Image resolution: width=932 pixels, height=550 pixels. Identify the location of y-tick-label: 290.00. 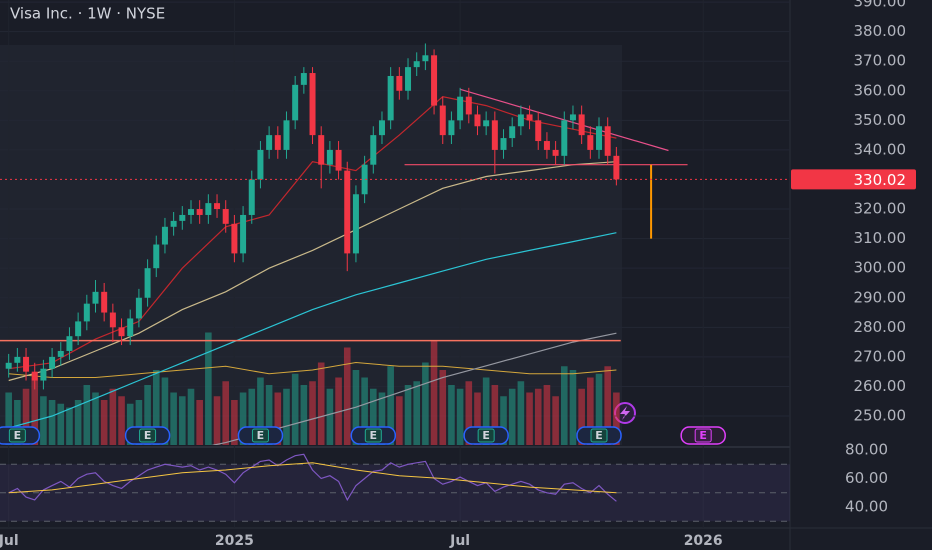
(880, 297).